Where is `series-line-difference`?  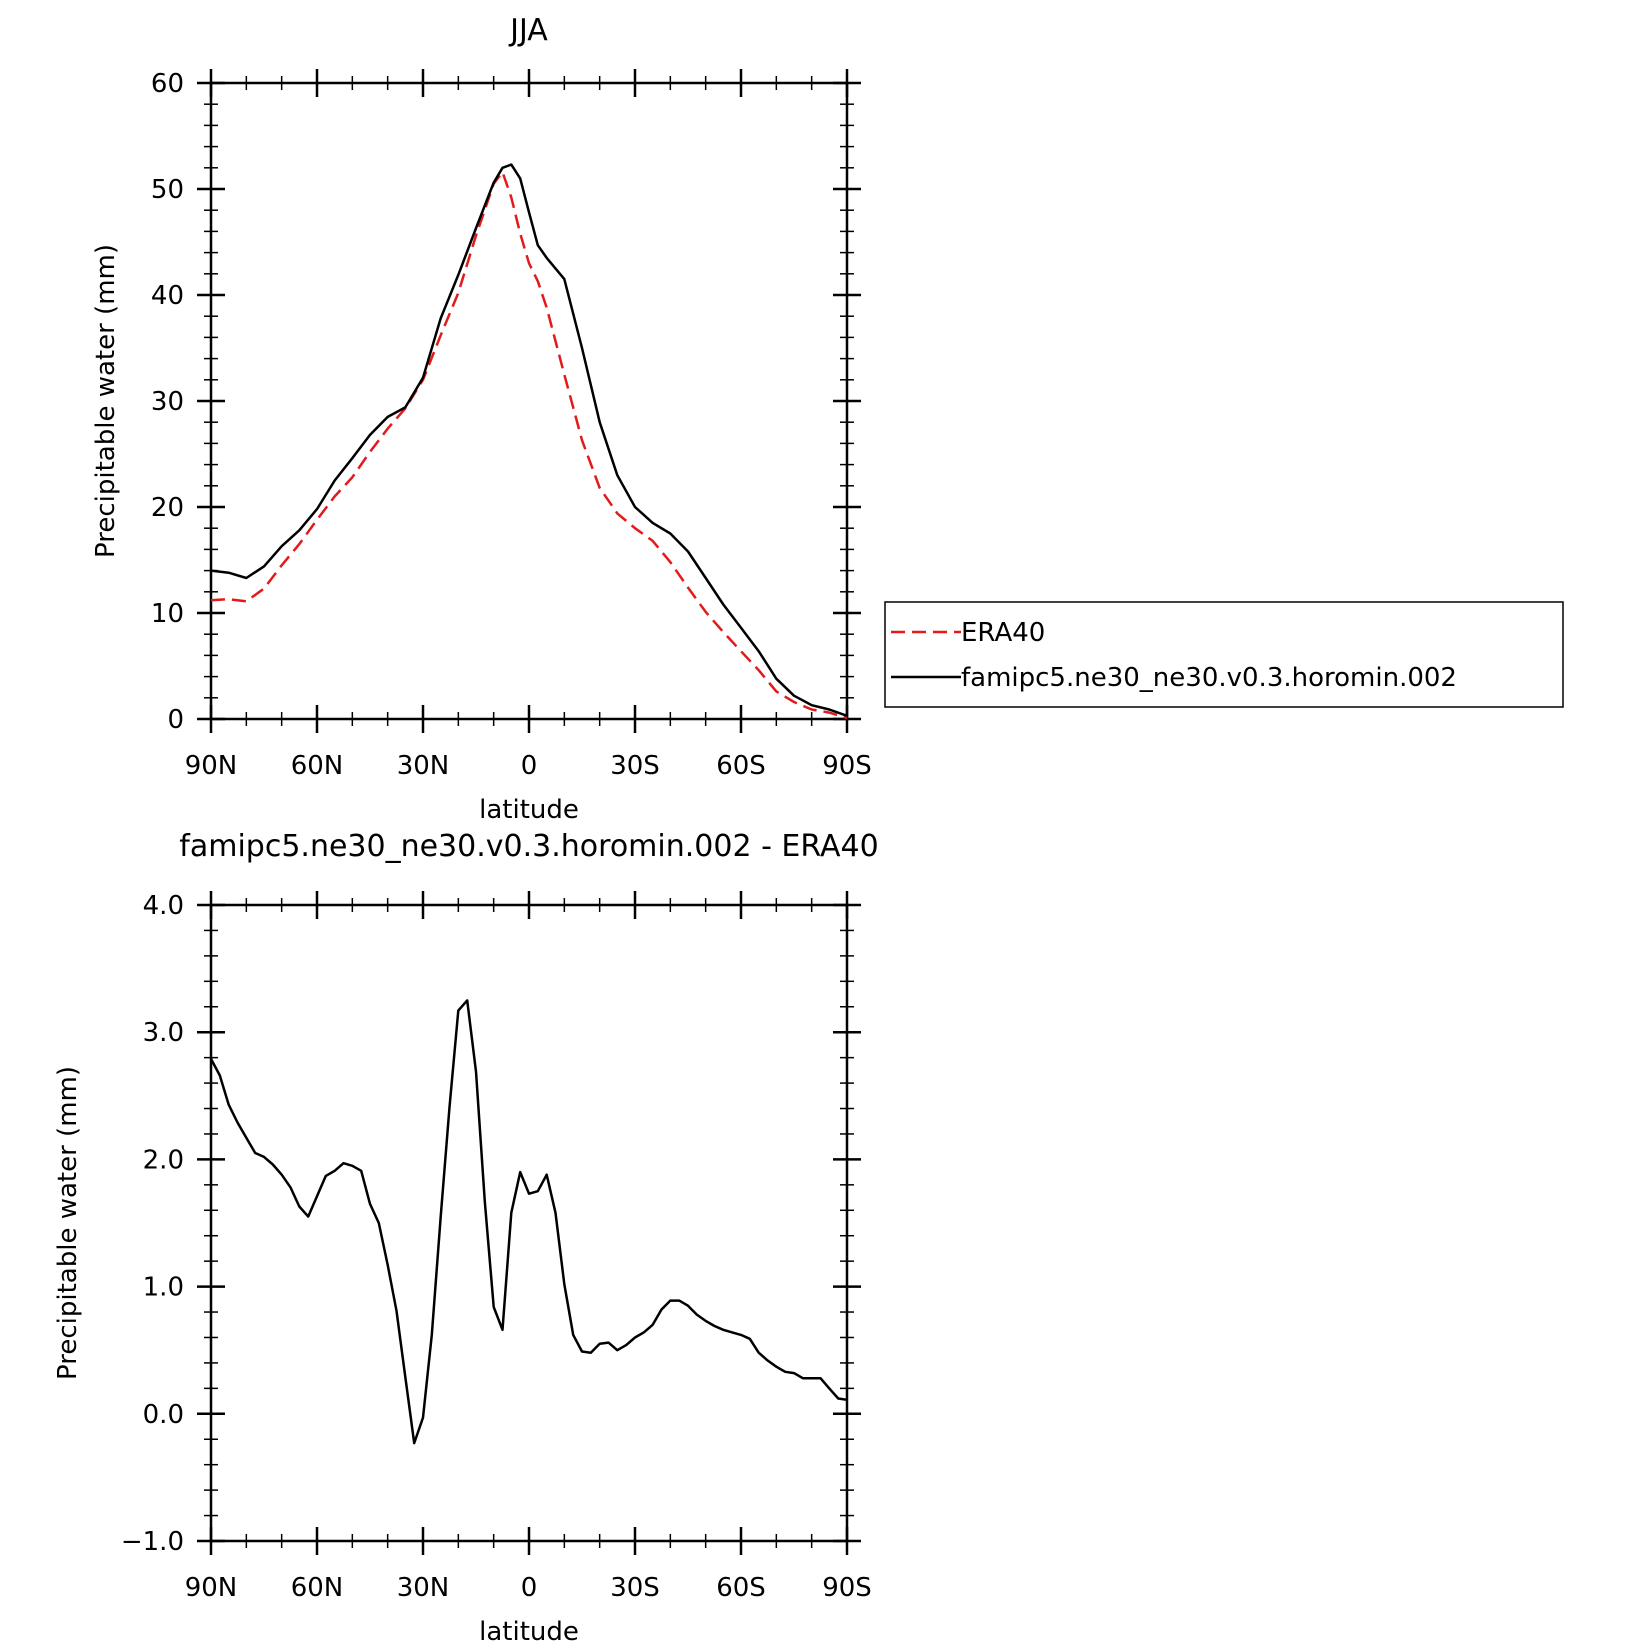
series-line-difference is located at coordinates (528, 1222).